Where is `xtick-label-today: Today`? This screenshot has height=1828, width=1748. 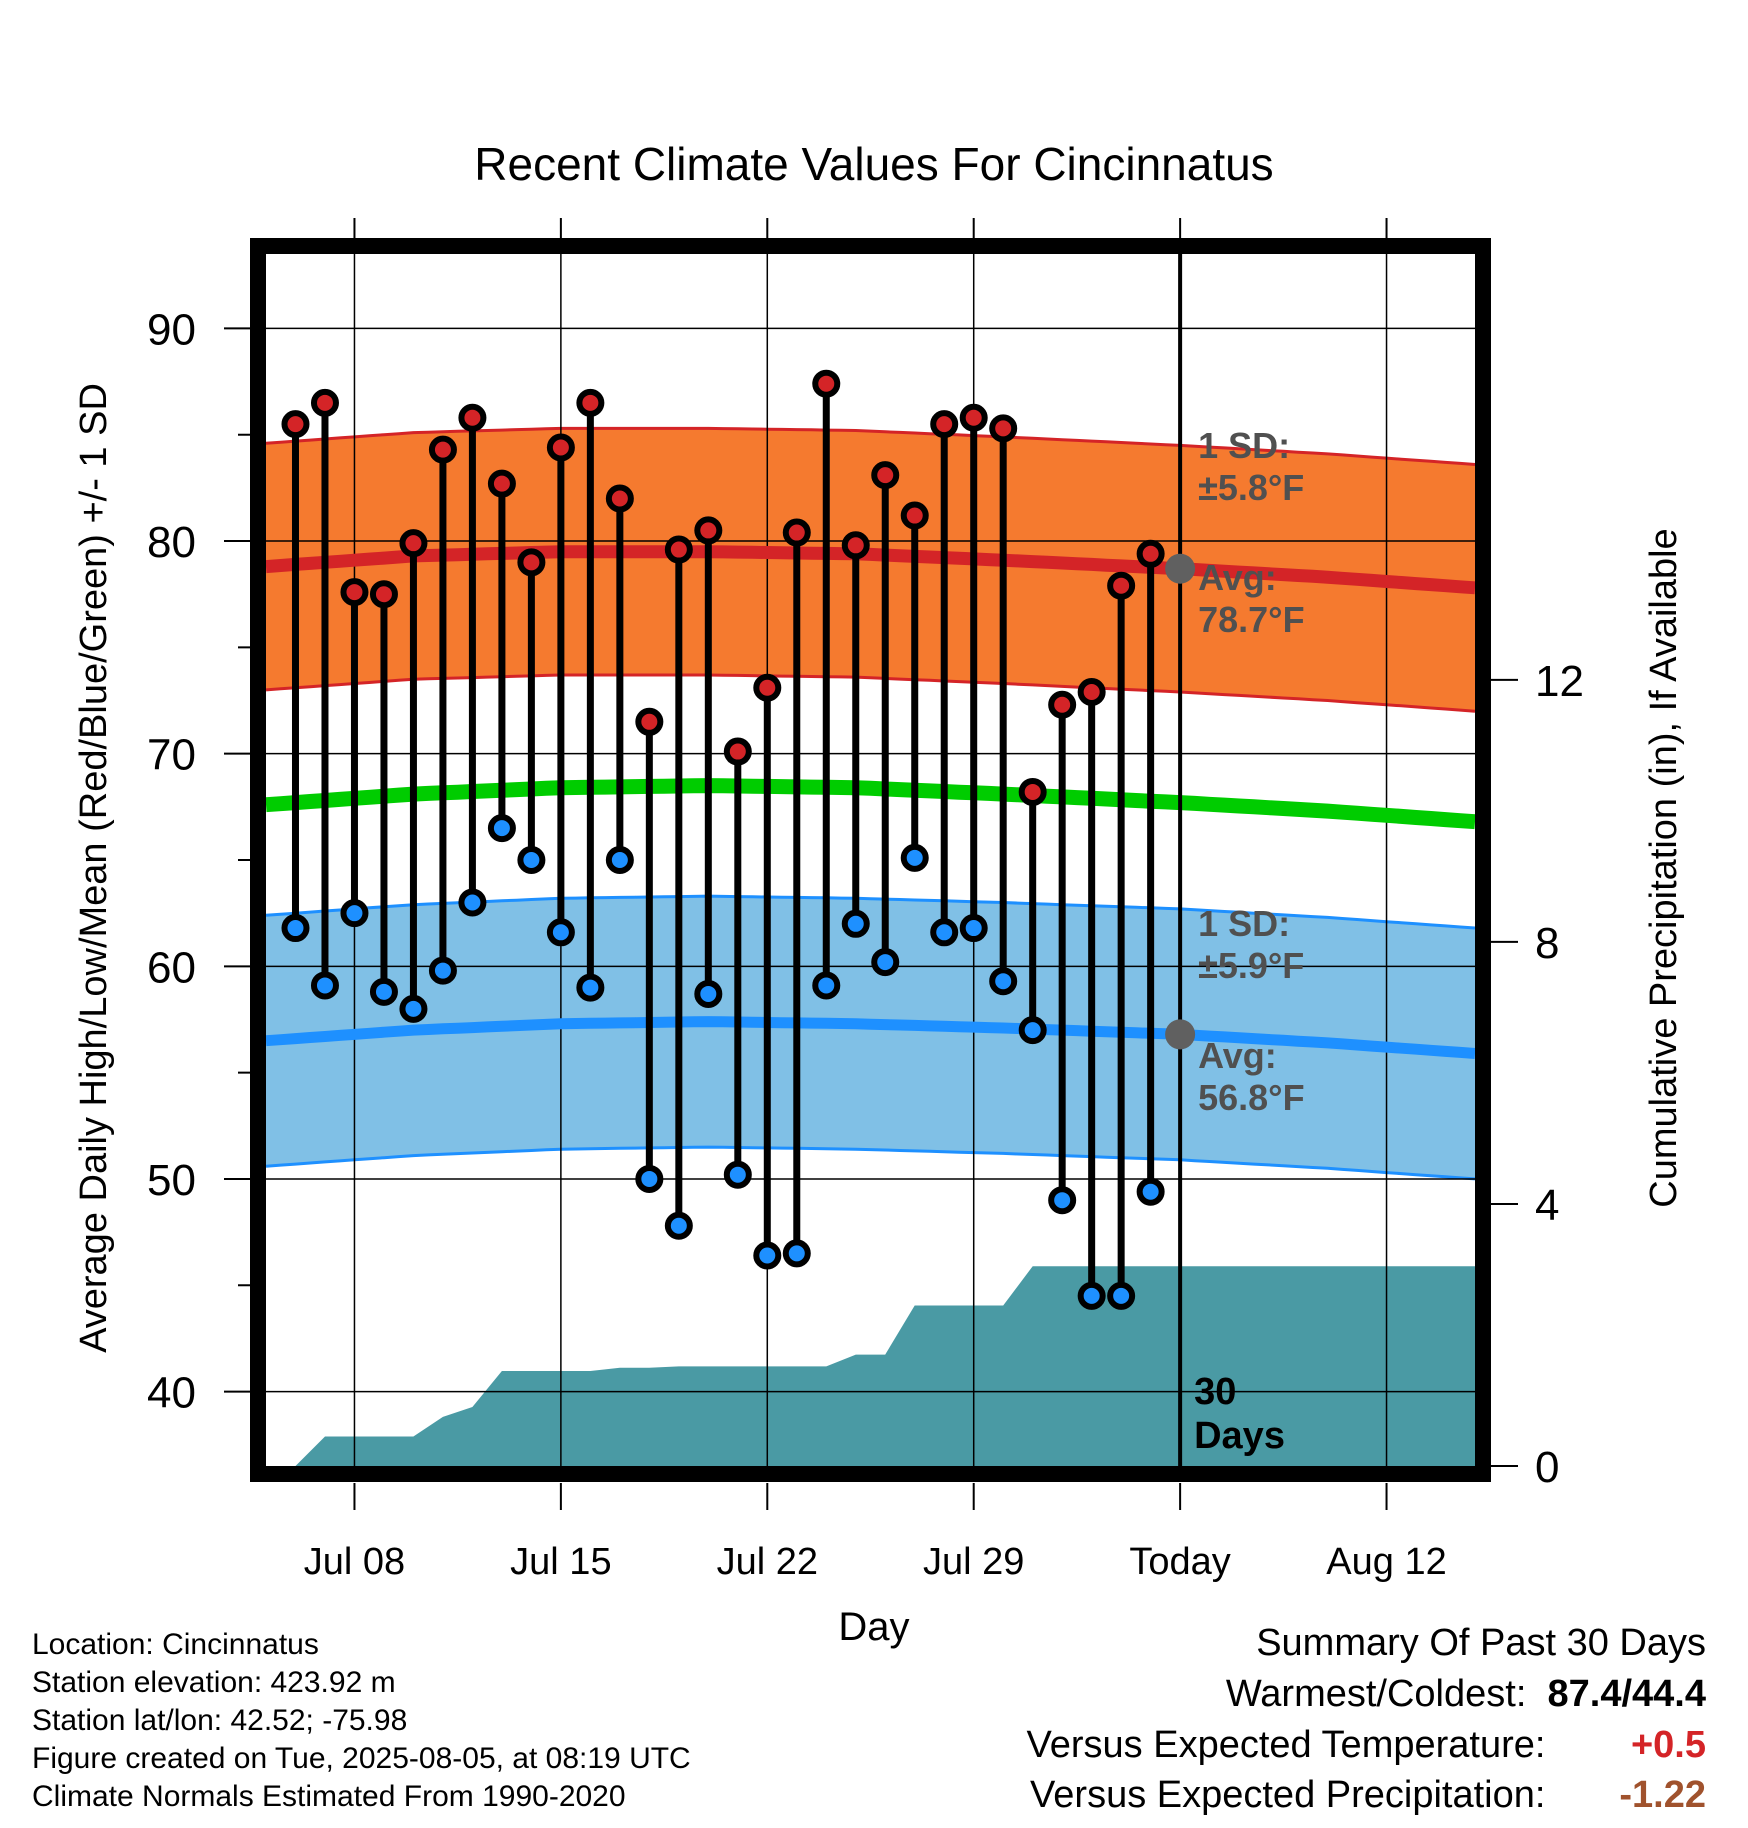
xtick-label-today: Today is located at coordinates (1179, 1562).